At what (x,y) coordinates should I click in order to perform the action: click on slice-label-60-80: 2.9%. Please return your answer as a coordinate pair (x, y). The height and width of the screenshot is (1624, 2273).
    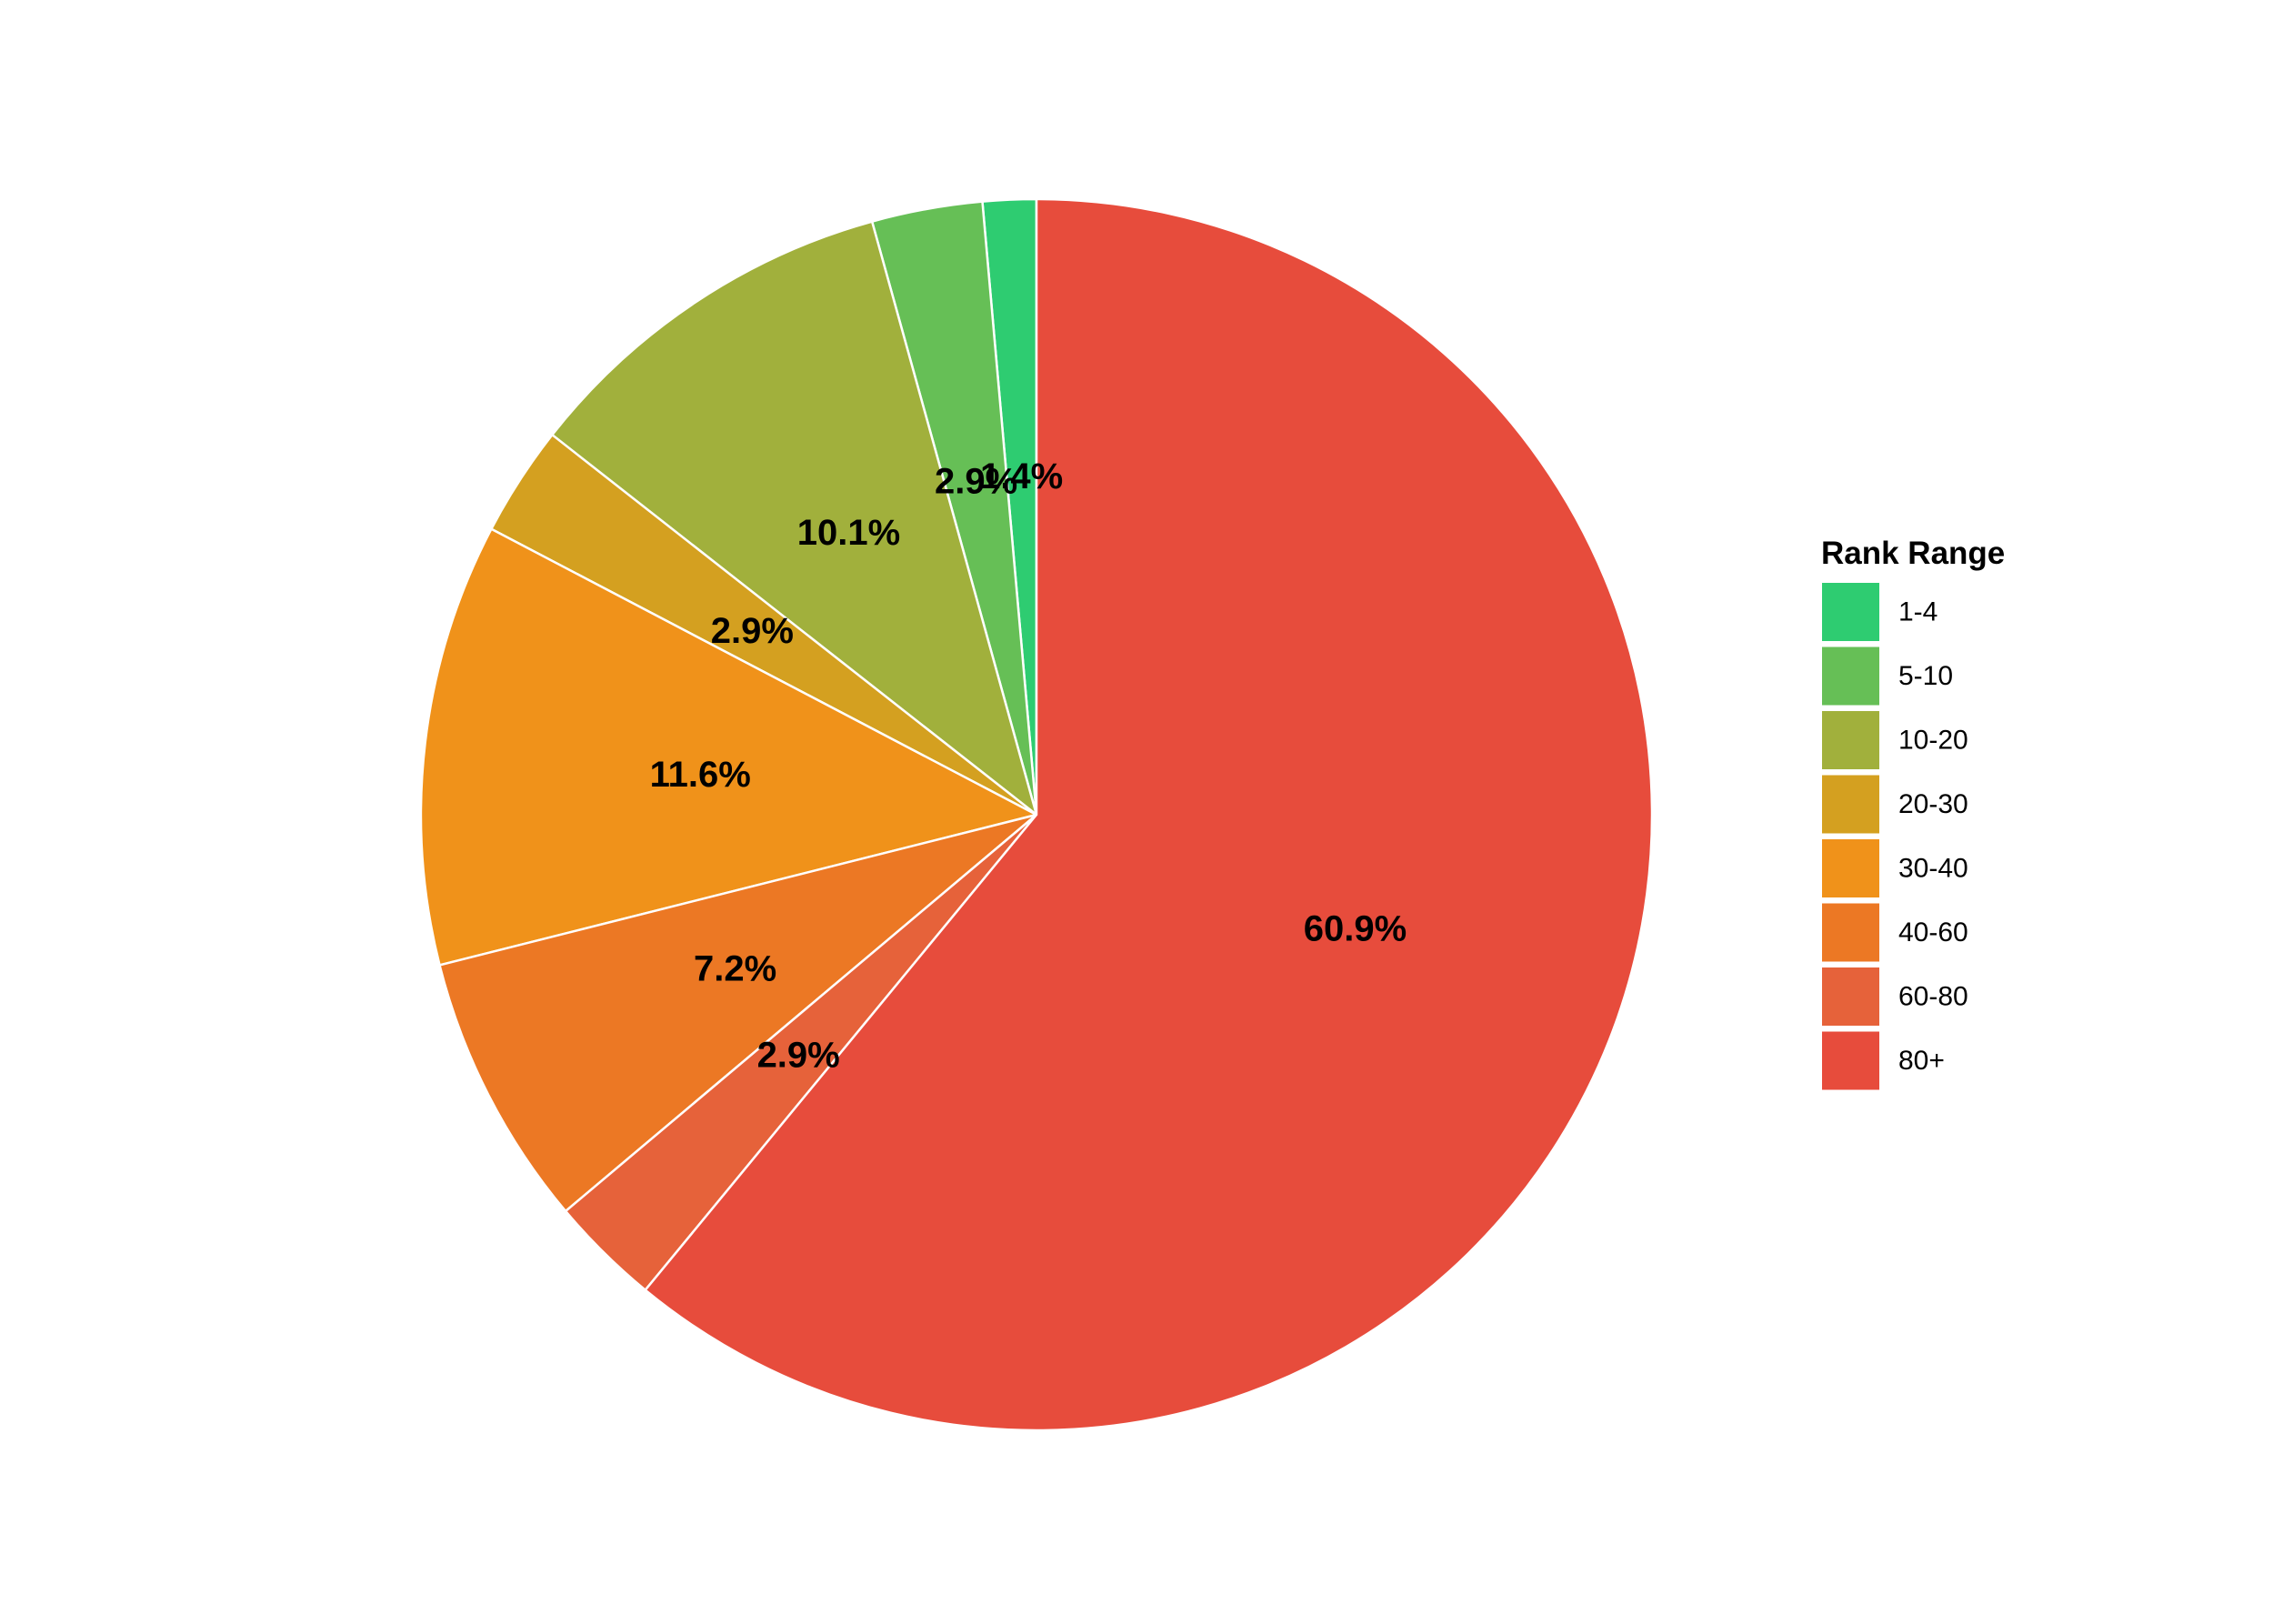
    Looking at the image, I should click on (798, 1056).